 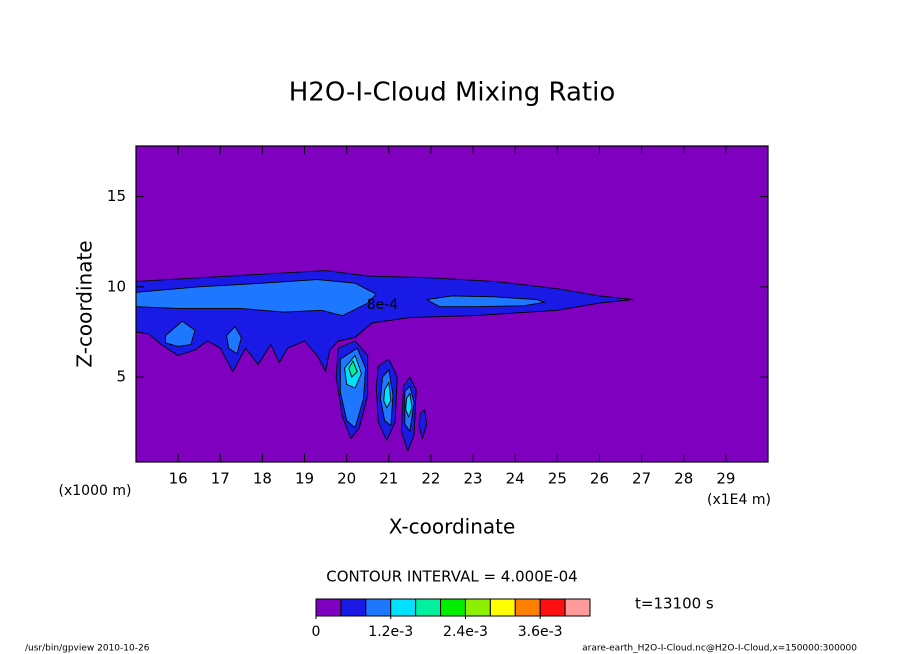 What do you see at coordinates (452, 93) in the screenshot?
I see `chart-title: H2O-I-Cloud Mixing Ratio` at bounding box center [452, 93].